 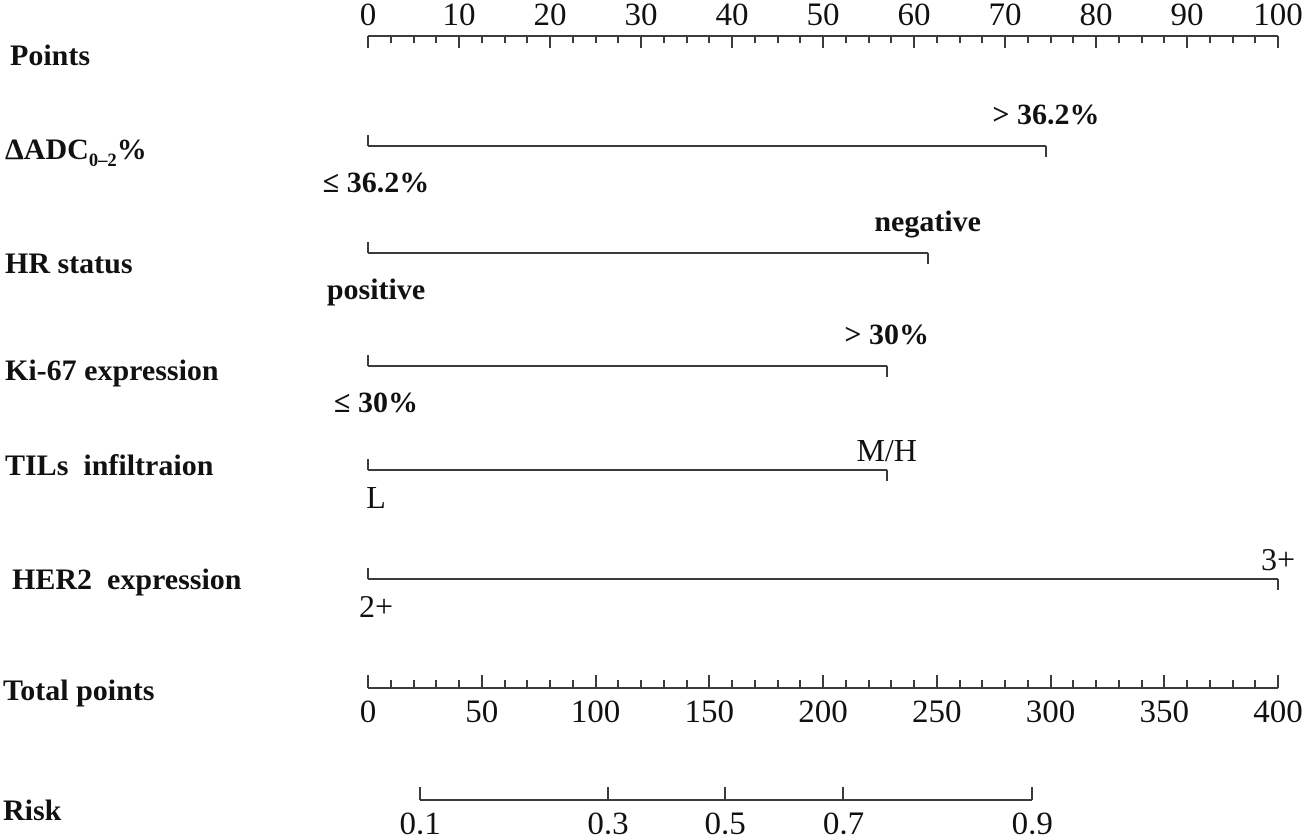 What do you see at coordinates (641, 16) in the screenshot?
I see `points-axis-tick-label: 30` at bounding box center [641, 16].